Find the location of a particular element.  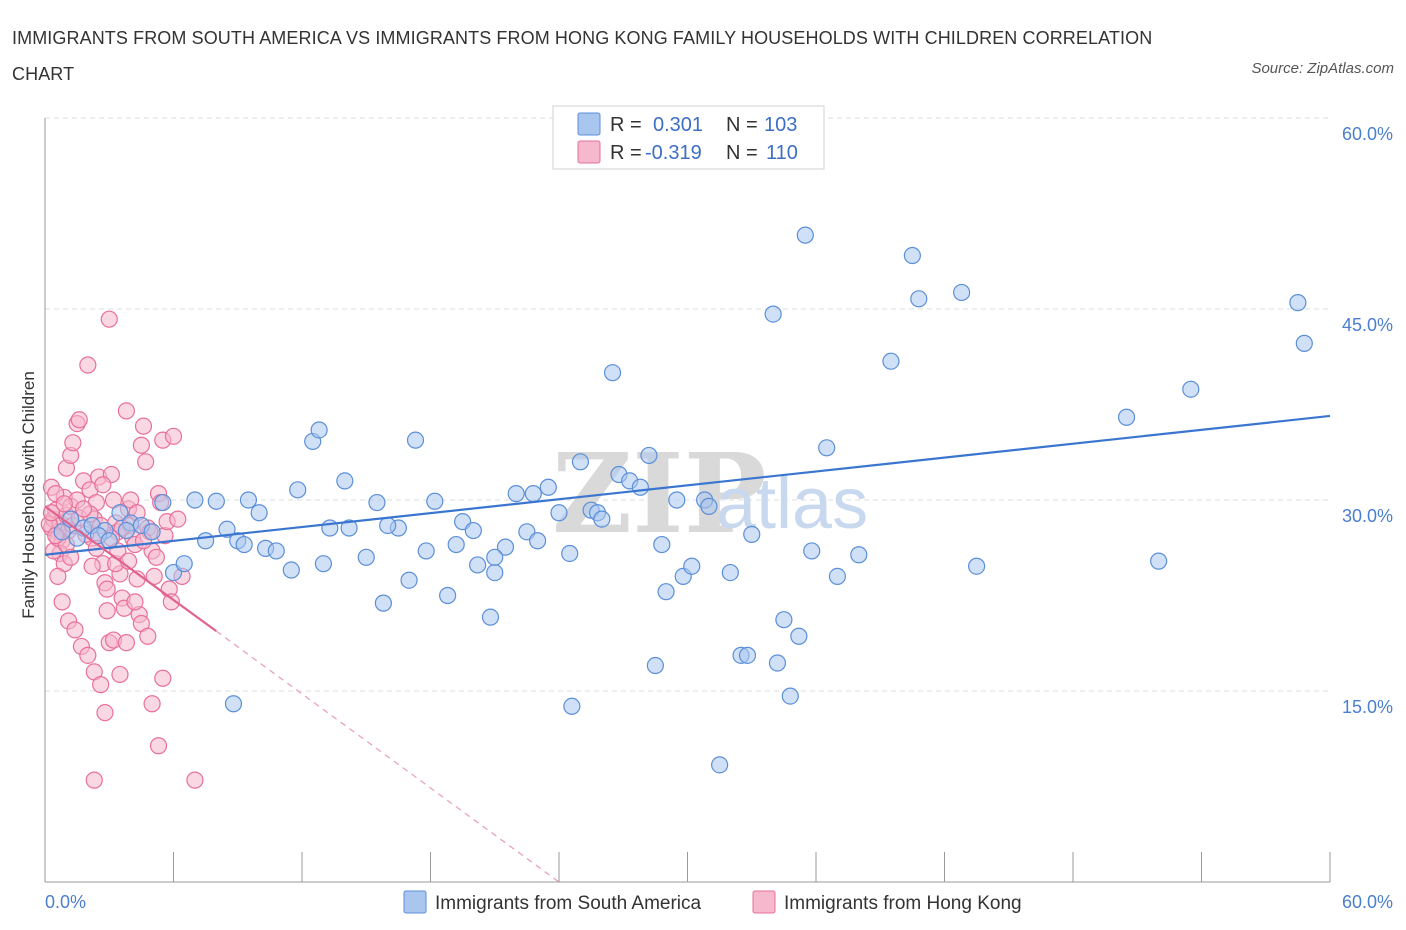

x-axis-ticks is located at coordinates (752, 867).